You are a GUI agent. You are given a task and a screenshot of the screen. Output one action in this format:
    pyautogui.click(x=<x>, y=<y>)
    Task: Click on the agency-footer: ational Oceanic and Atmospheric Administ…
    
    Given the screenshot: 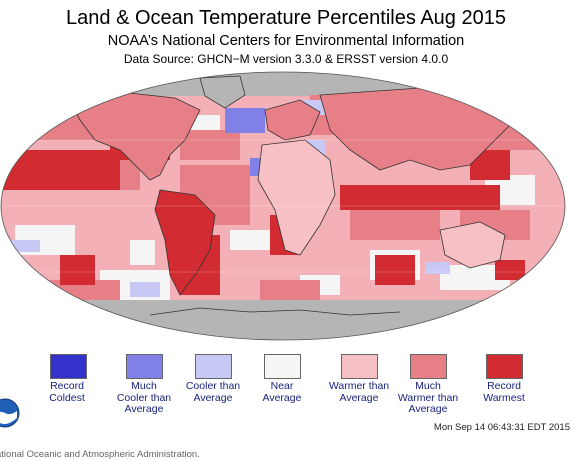 What is the action you would take?
    pyautogui.click(x=100, y=454)
    